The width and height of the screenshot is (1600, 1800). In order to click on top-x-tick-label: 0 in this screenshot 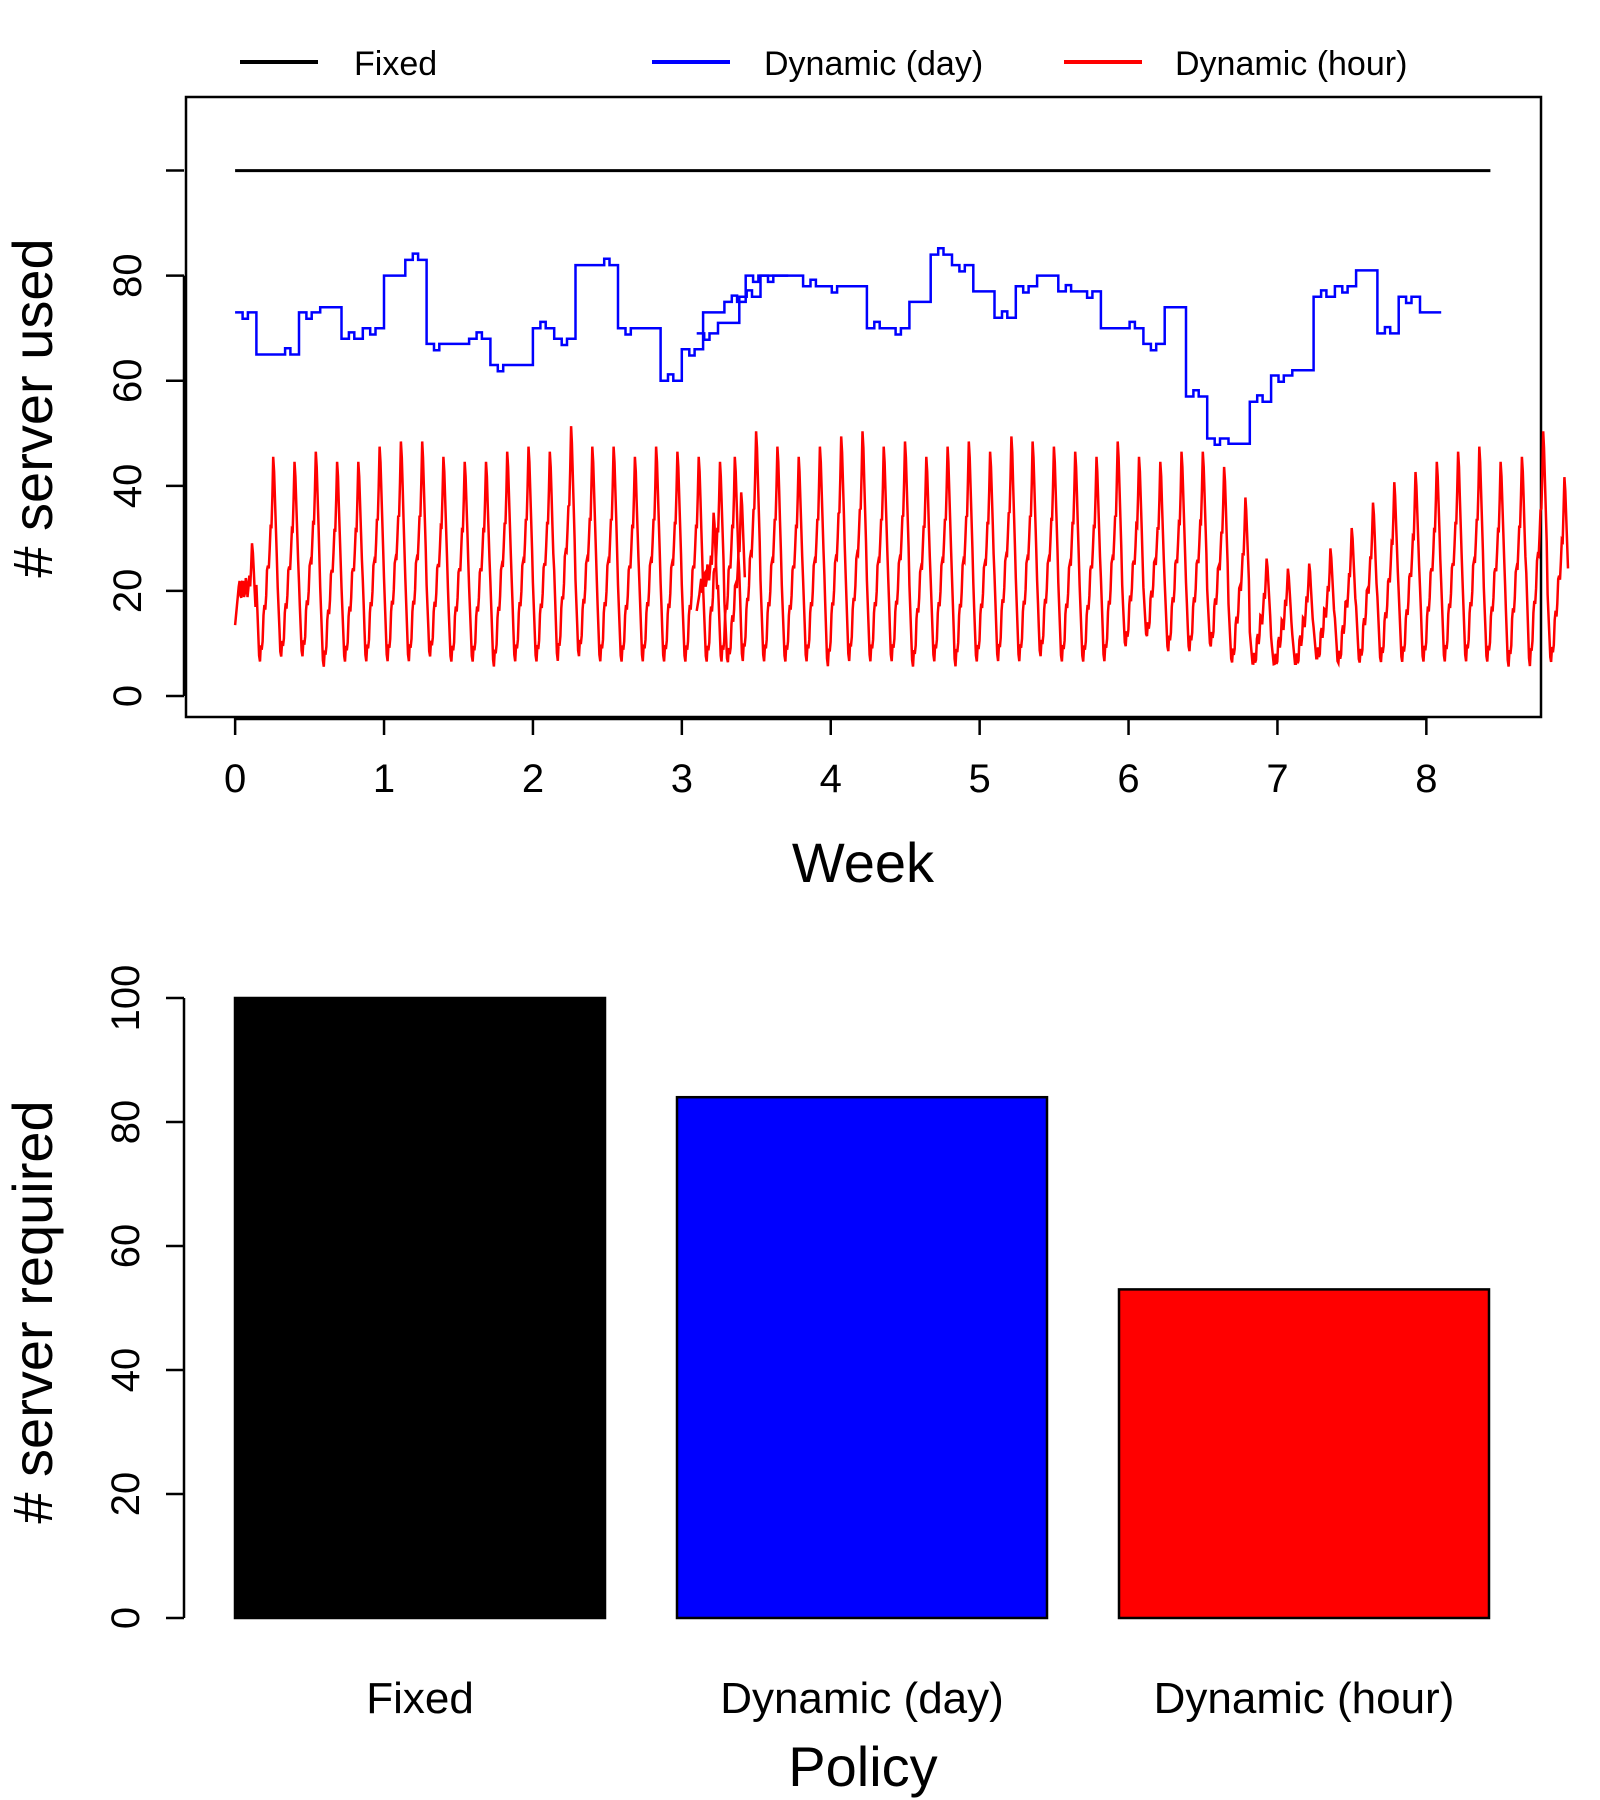, I will do `click(235, 779)`.